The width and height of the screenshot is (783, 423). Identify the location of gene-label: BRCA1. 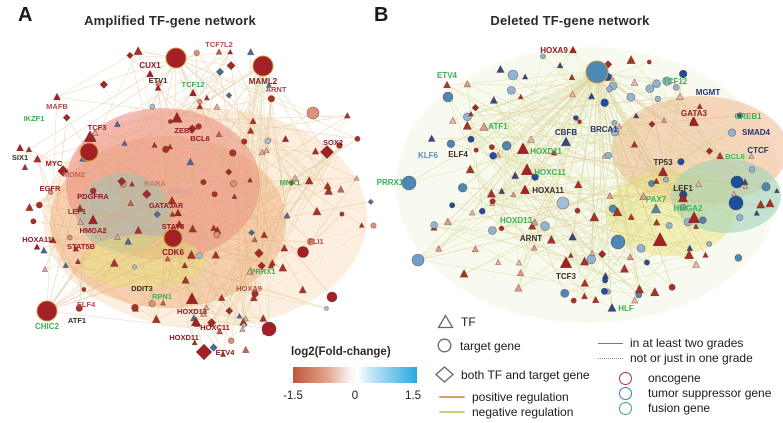
(604, 129).